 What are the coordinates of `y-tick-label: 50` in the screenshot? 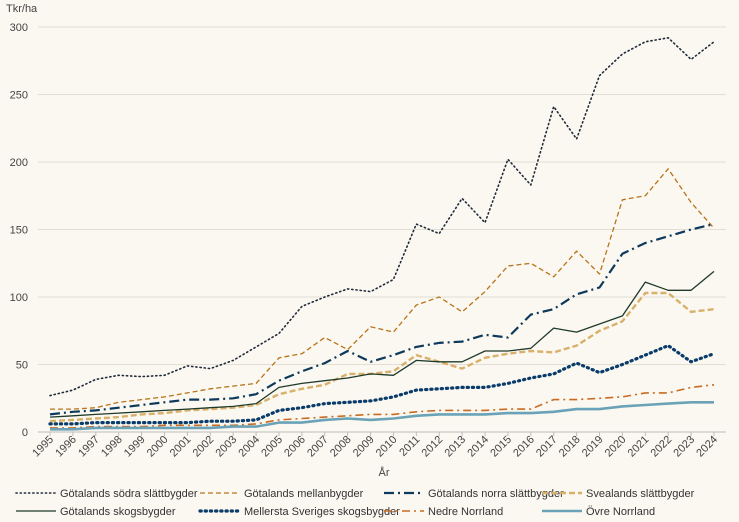 It's located at (22, 366).